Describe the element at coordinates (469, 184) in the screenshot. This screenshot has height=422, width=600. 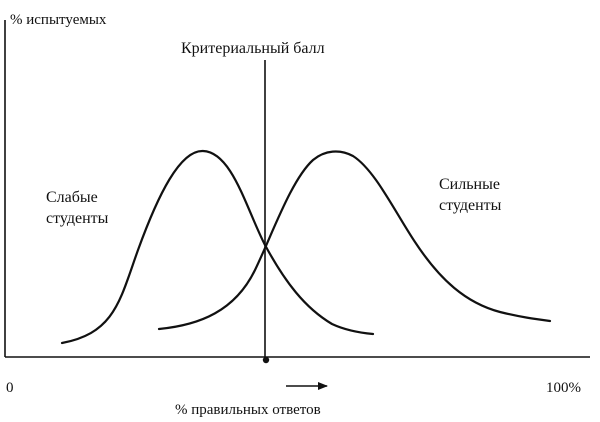
I see `strong-group-label-line1: Сильные` at that location.